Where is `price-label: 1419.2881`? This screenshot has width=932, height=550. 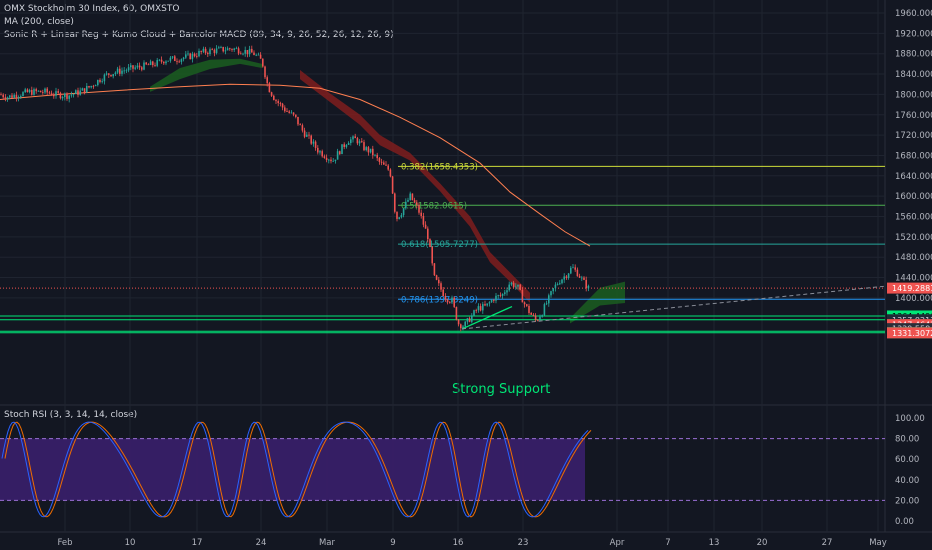 price-label: 1419.2881 is located at coordinates (909, 288).